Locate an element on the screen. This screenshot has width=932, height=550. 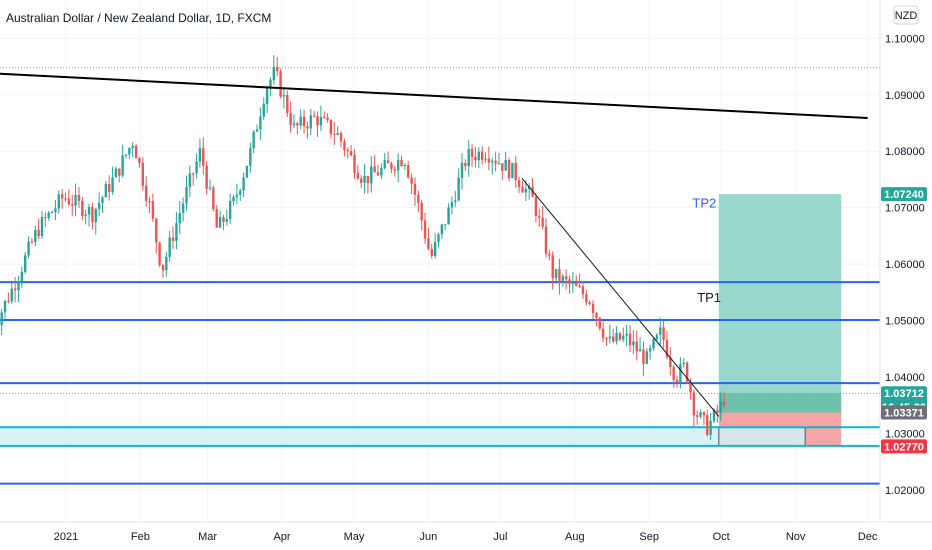
target-price-badge-bg is located at coordinates (904, 194).